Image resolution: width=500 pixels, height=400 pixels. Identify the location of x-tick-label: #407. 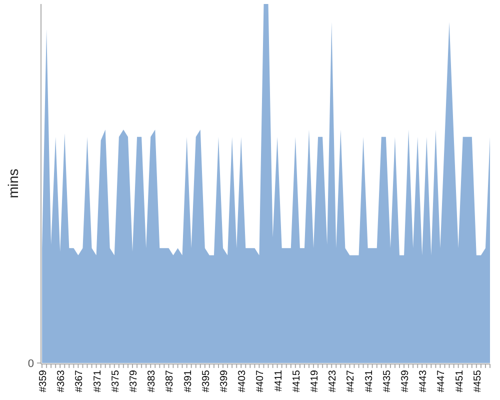
(260, 381).